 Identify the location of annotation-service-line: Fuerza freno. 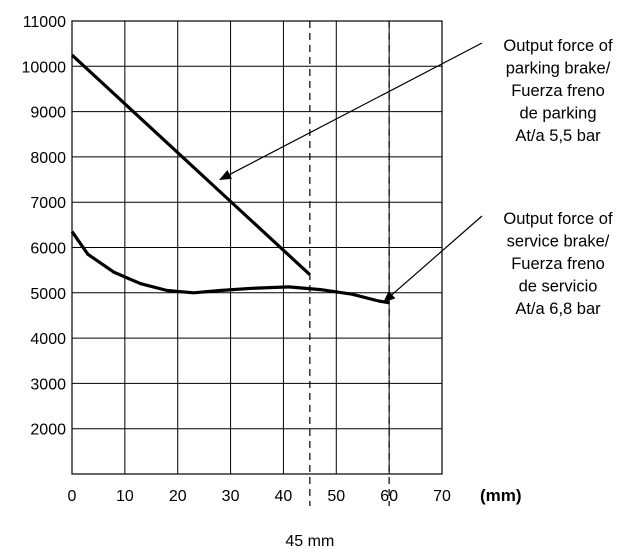
(558, 264).